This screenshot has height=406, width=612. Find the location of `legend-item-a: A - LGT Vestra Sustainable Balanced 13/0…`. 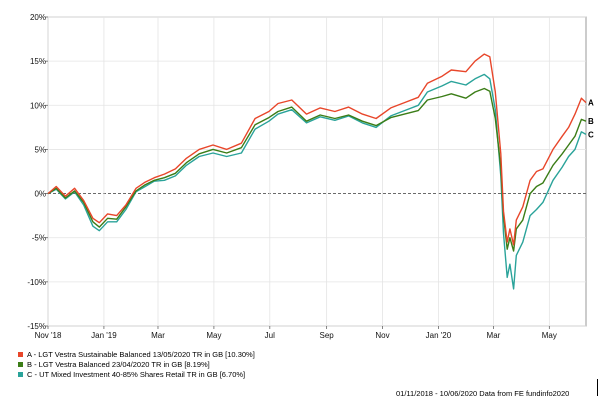

legend-item-a: A - LGT Vestra Sustainable Balanced 13/0… is located at coordinates (136, 354).